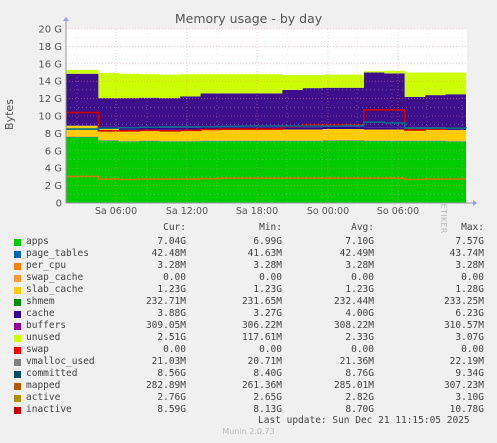  I want to click on legend-min-value: 41.63M, so click(264, 253).